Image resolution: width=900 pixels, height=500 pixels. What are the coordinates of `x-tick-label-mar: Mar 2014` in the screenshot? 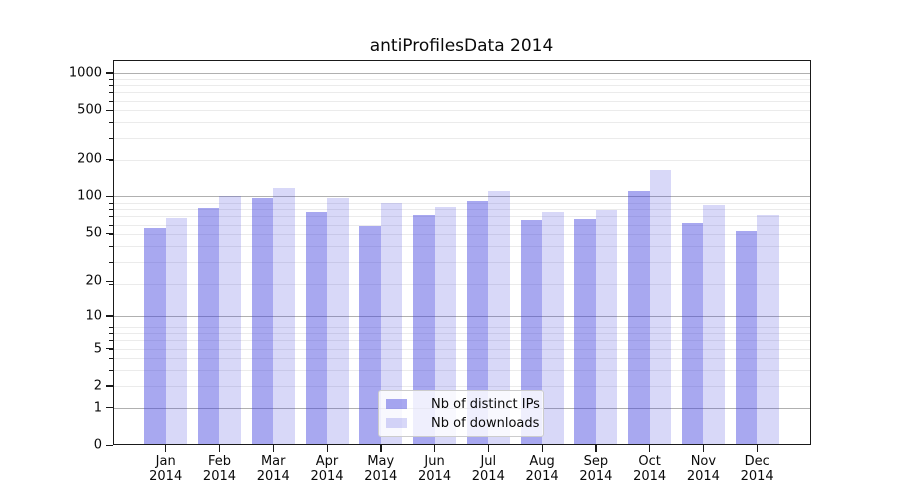 It's located at (273, 469).